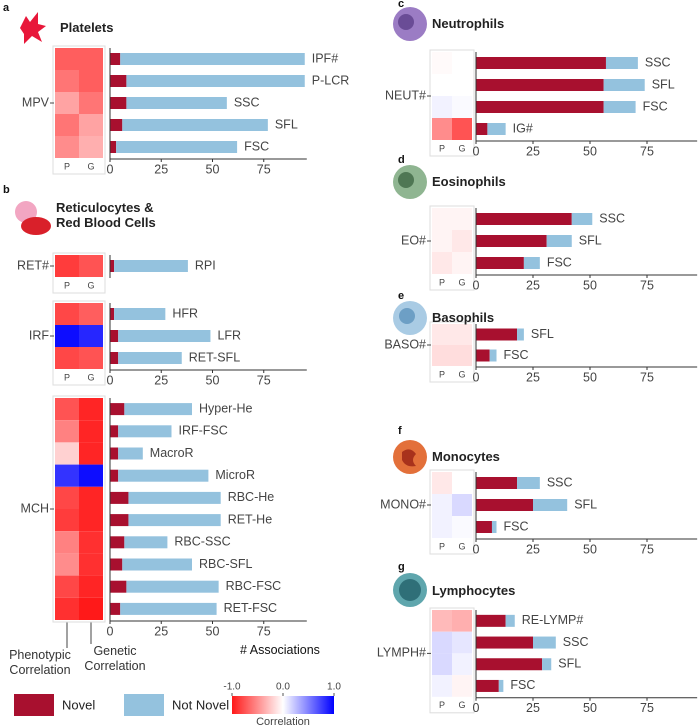 The image size is (700, 728). I want to click on panel-title: Basophils, so click(463, 317).